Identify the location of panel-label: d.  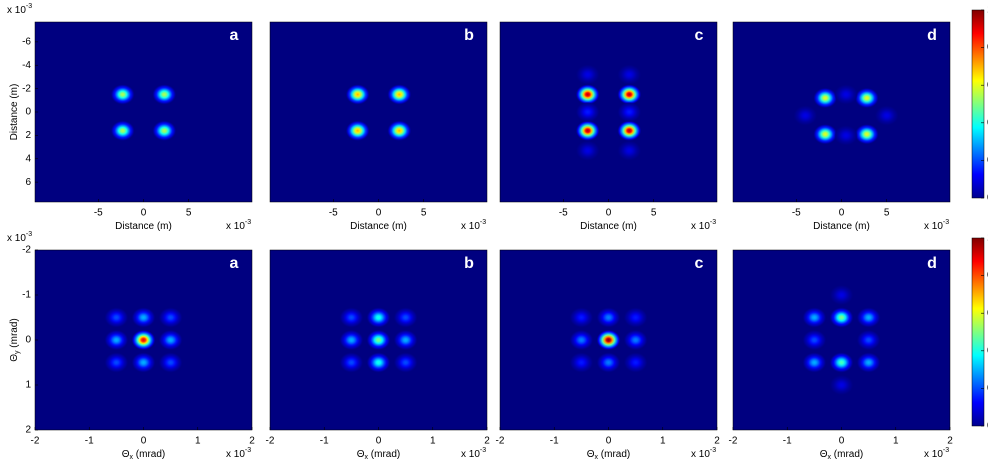
(932, 263).